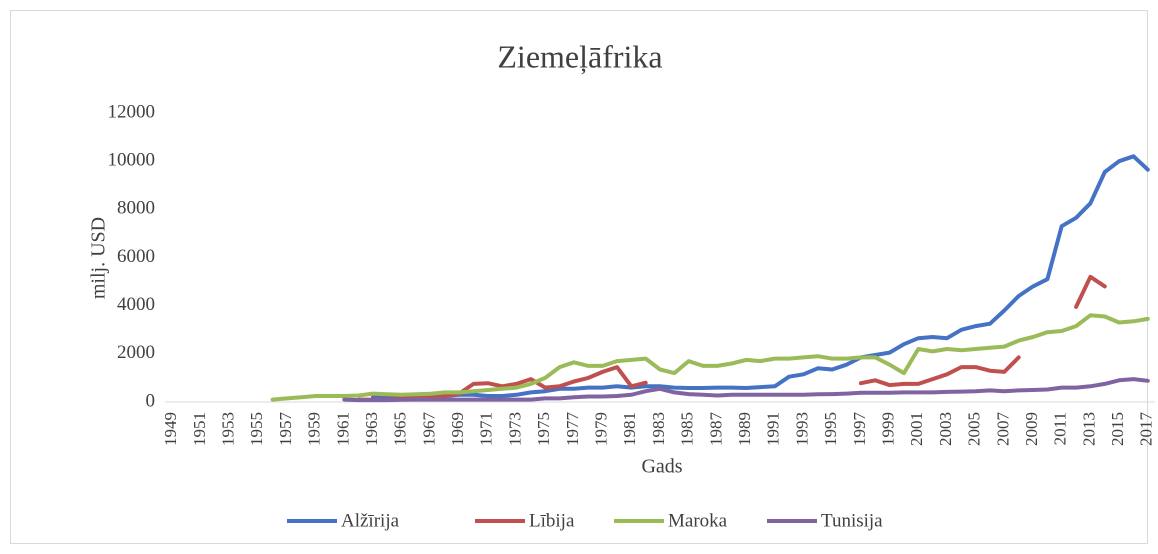  I want to click on x-tick-label: 1963, so click(371, 429).